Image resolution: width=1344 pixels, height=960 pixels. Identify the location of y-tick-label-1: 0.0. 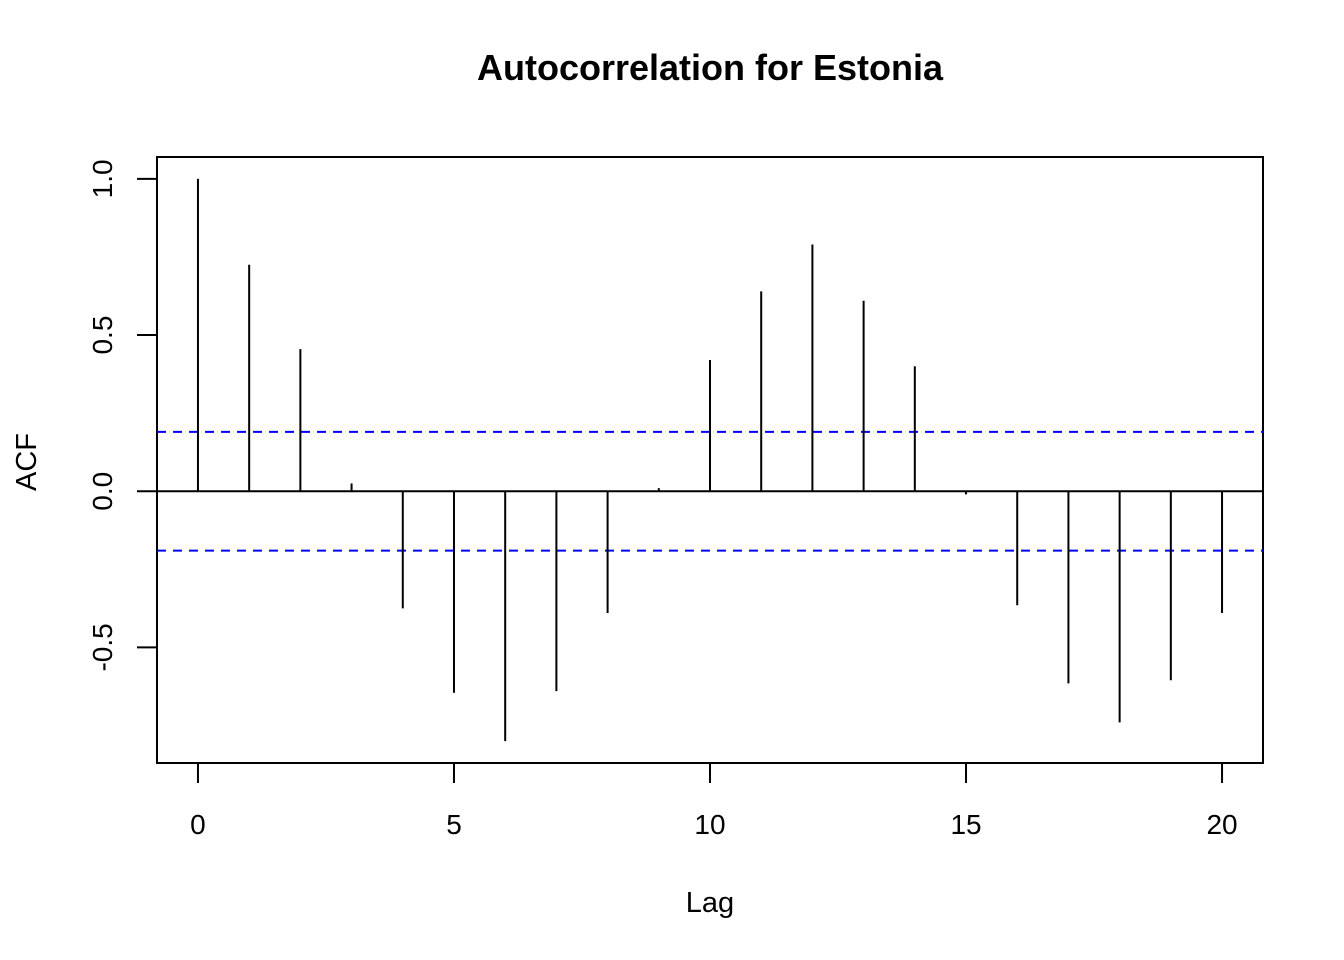
(102, 491).